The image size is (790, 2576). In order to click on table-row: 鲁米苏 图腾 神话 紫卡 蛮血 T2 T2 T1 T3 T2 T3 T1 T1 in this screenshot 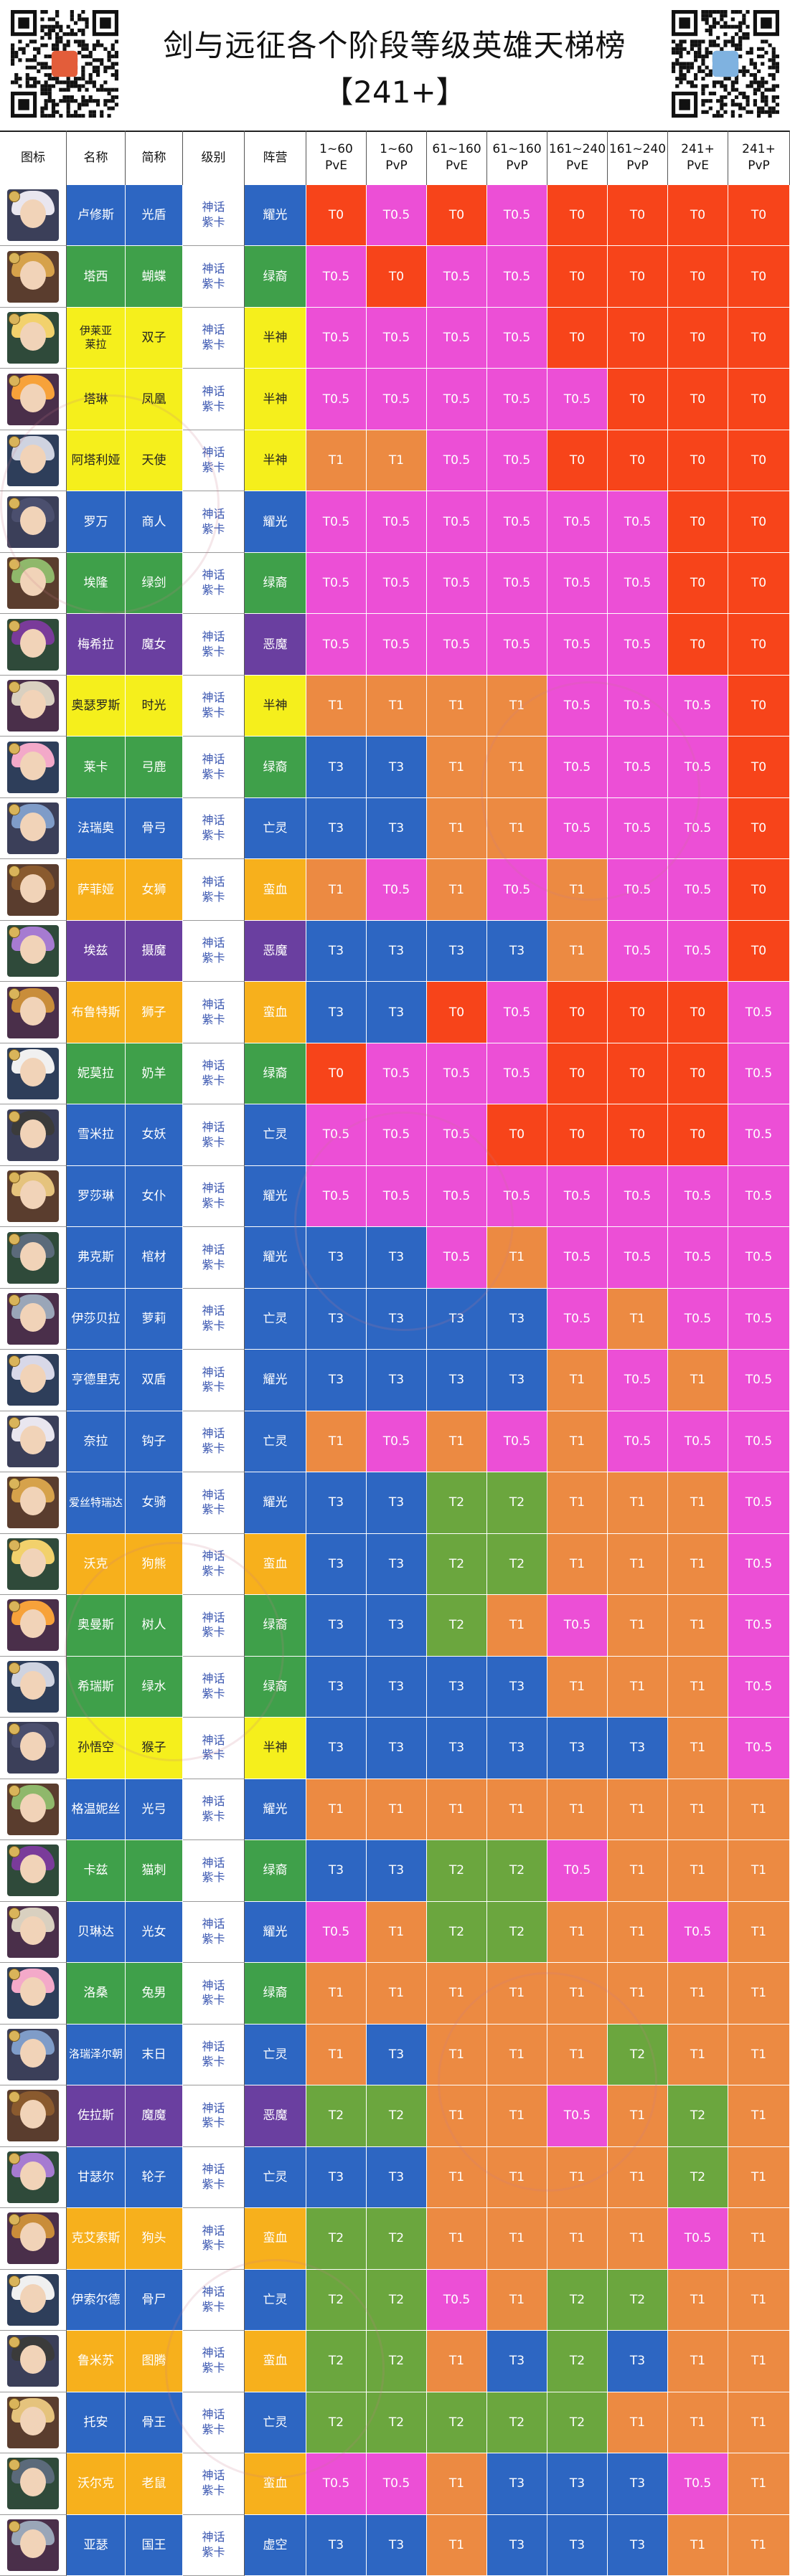, I will do `click(395, 2361)`.